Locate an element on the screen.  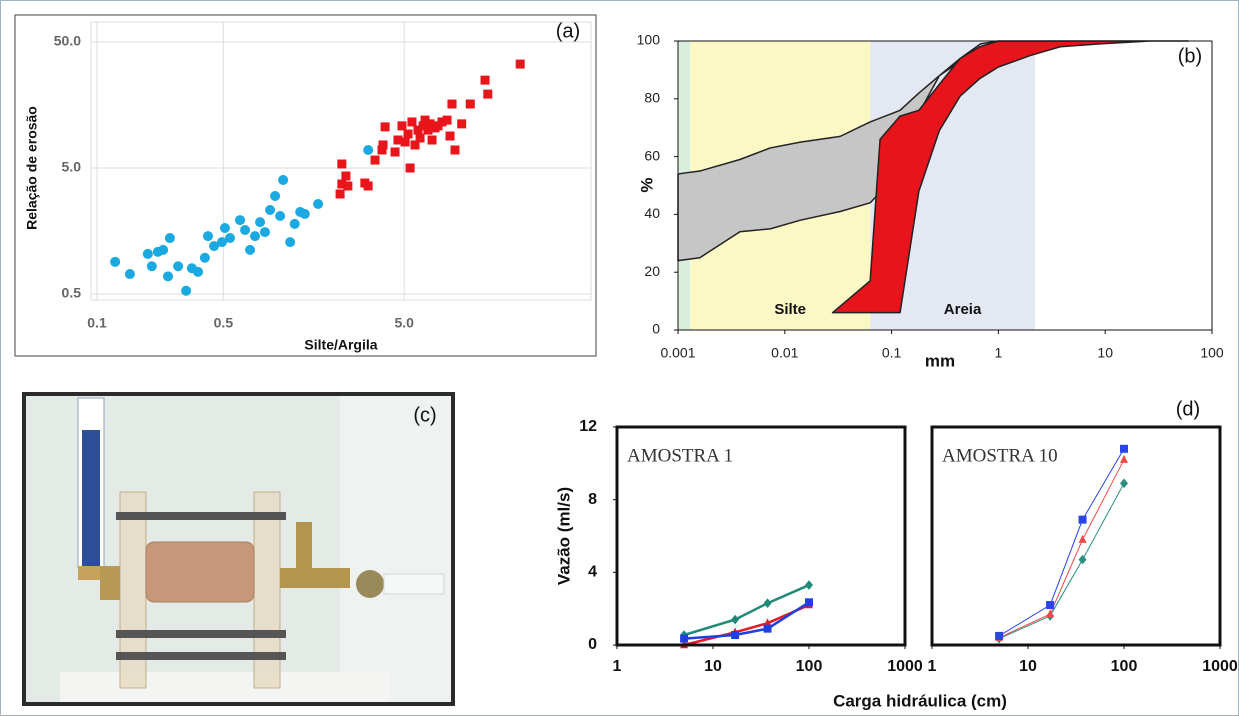
y-tick-label: 0.5 is located at coordinates (72, 293).